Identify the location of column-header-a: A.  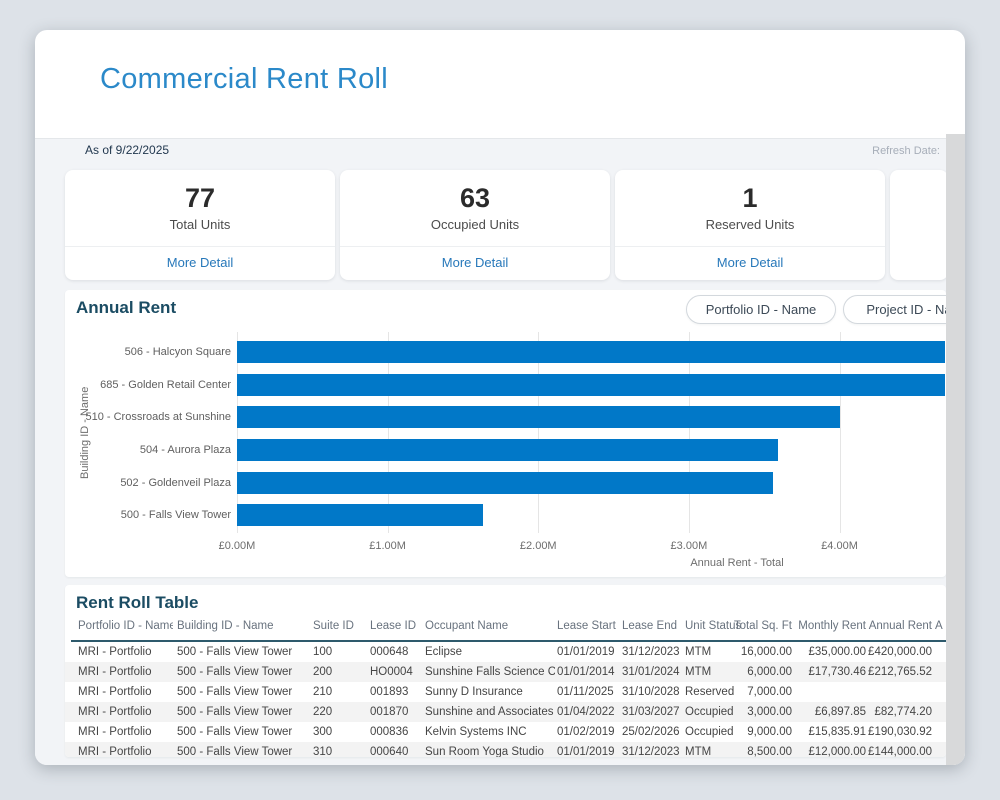
(939, 626).